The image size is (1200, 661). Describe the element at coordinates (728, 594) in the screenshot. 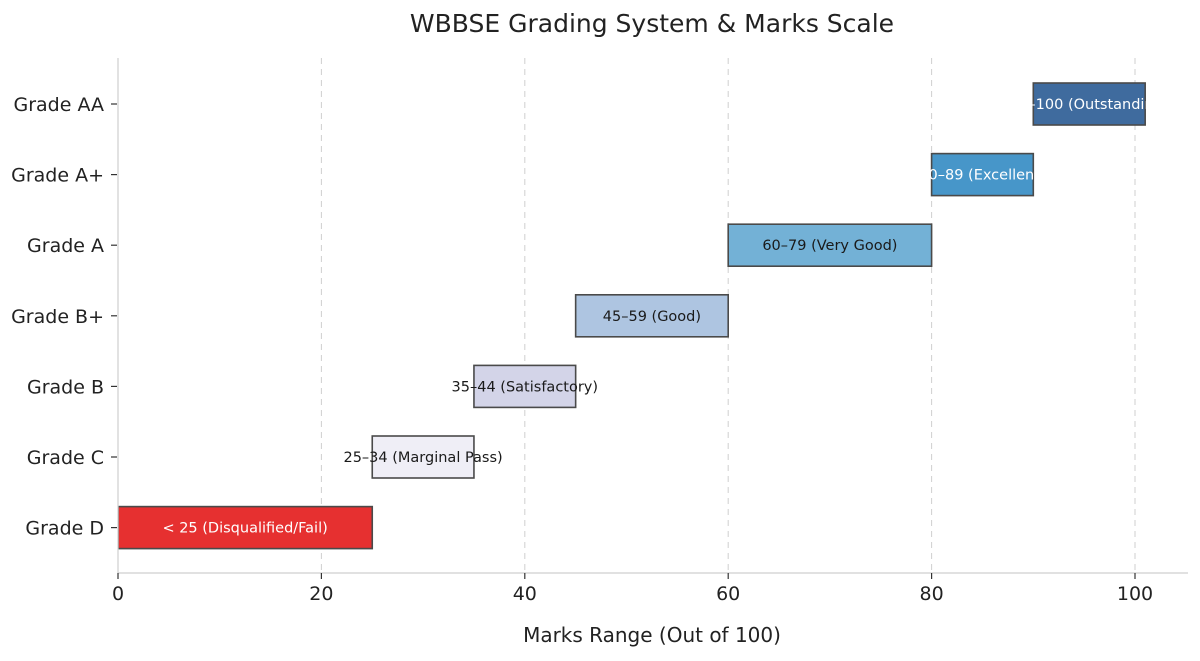

I see `x-tick-label-60: 60` at that location.